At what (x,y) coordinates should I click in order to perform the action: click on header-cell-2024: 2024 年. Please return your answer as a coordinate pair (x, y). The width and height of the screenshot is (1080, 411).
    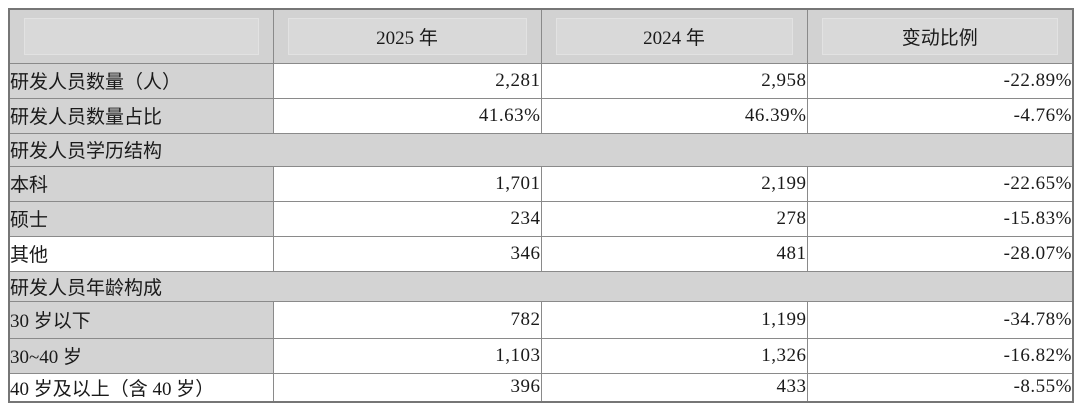
    Looking at the image, I should click on (674, 36).